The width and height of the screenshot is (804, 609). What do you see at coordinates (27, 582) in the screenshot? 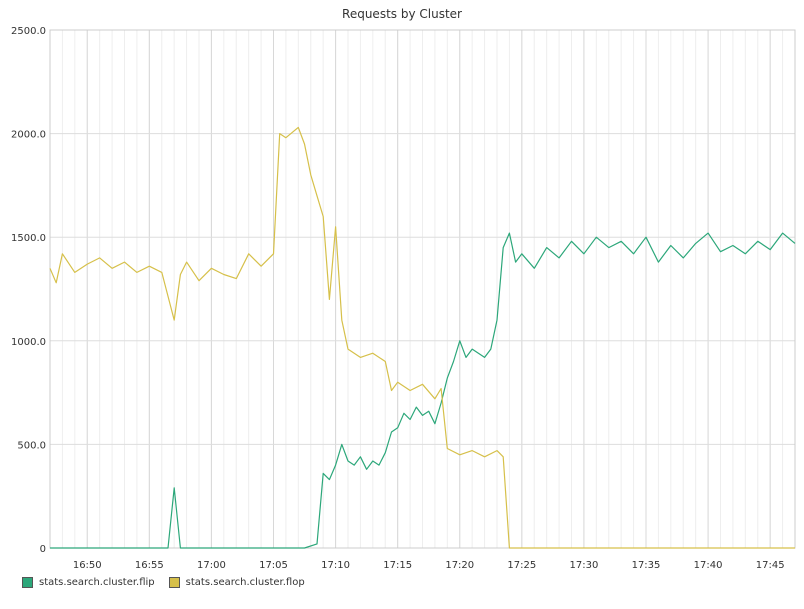
I see `legend-swatch-flip` at bounding box center [27, 582].